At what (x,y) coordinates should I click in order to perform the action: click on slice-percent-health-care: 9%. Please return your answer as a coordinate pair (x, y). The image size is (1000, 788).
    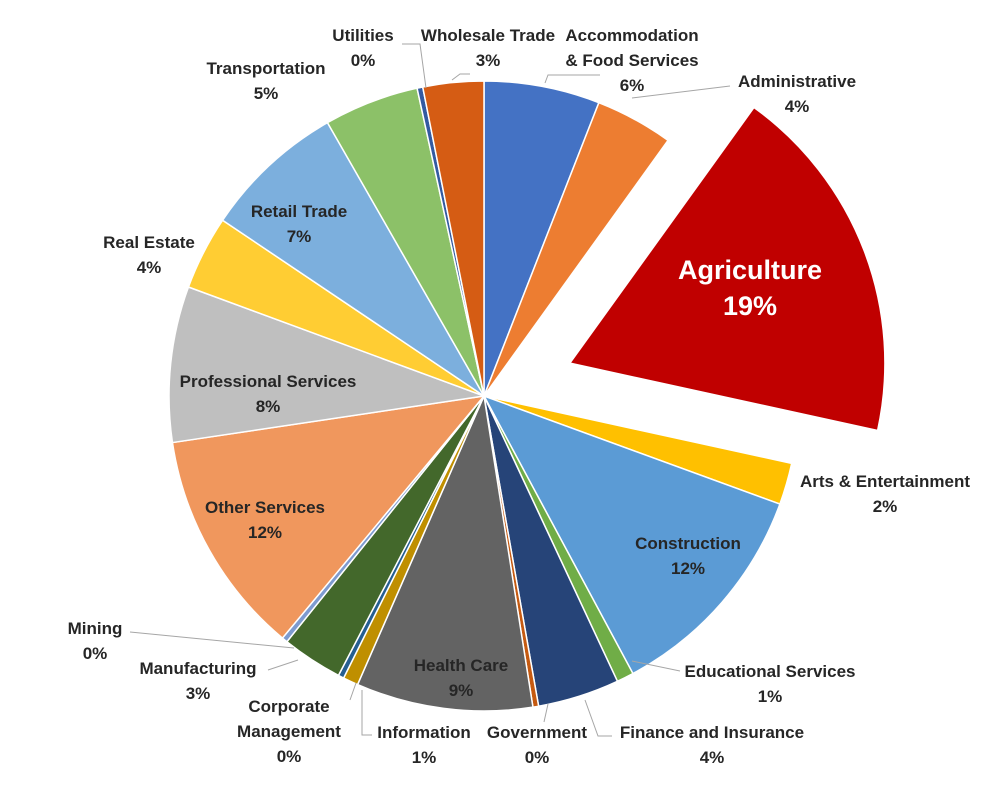
    Looking at the image, I should click on (461, 690).